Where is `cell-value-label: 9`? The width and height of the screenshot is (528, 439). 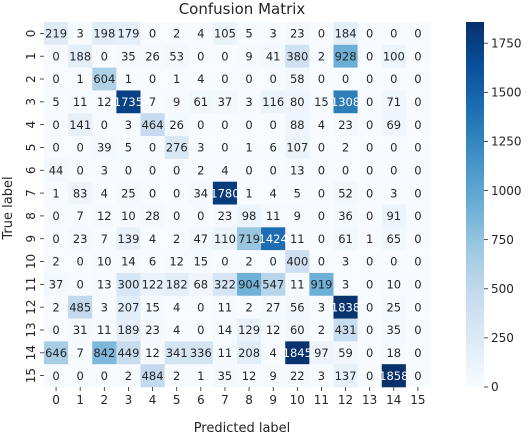 cell-value-label: 9 is located at coordinates (176, 102).